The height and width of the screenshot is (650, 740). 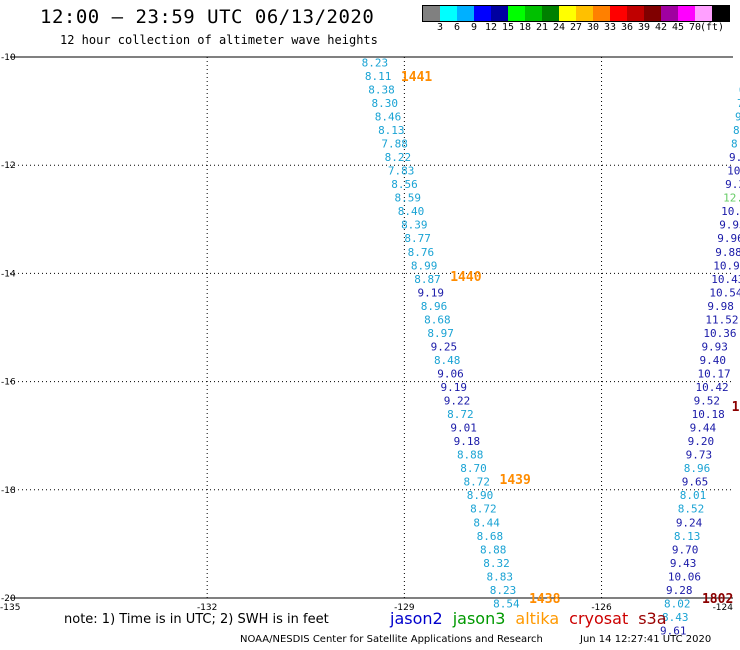 What do you see at coordinates (678, 27) in the screenshot?
I see `scale-label: 45` at bounding box center [678, 27].